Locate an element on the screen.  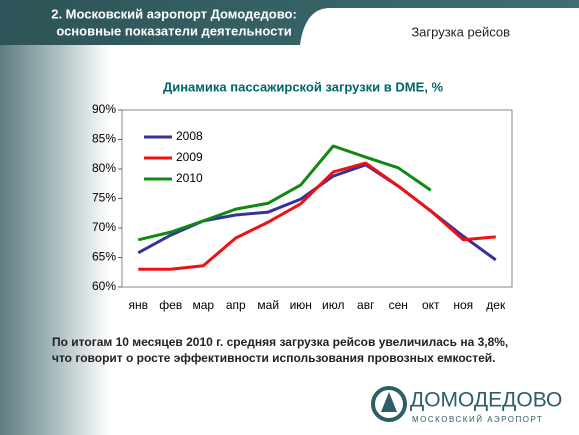
x-tick-label: мар is located at coordinates (203, 305).